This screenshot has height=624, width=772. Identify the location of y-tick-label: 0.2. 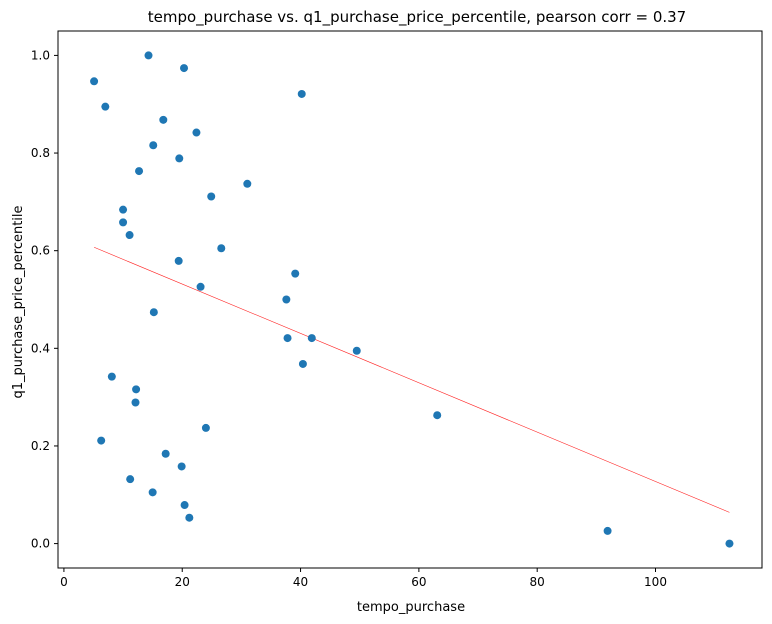
(40, 446).